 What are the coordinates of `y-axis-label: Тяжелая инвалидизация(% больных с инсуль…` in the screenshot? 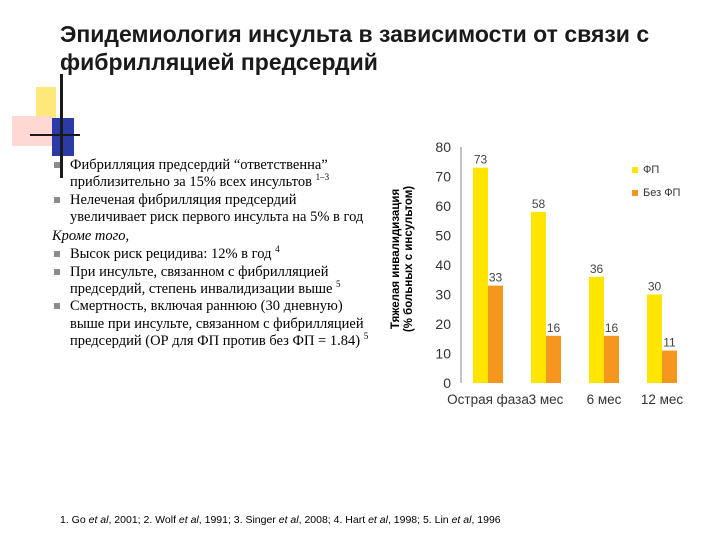 It's located at (402, 259).